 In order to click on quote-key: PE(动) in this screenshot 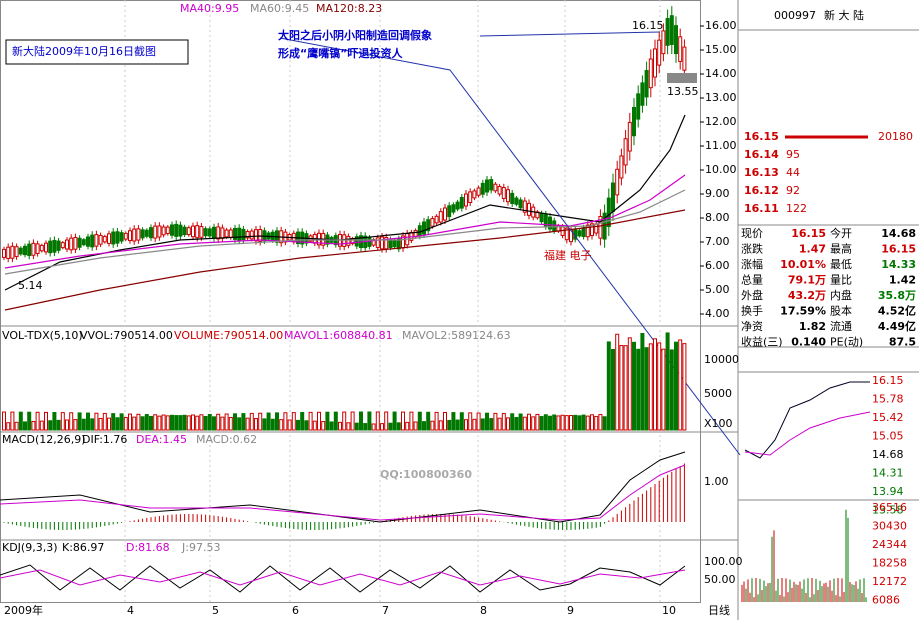, I will do `click(846, 342)`.